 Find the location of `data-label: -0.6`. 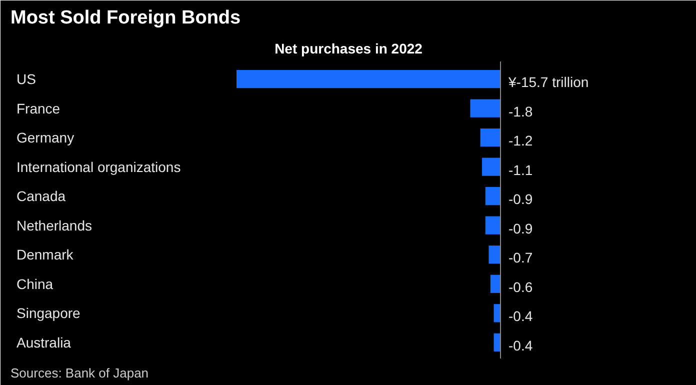

data-label: -0.6 is located at coordinates (520, 286).